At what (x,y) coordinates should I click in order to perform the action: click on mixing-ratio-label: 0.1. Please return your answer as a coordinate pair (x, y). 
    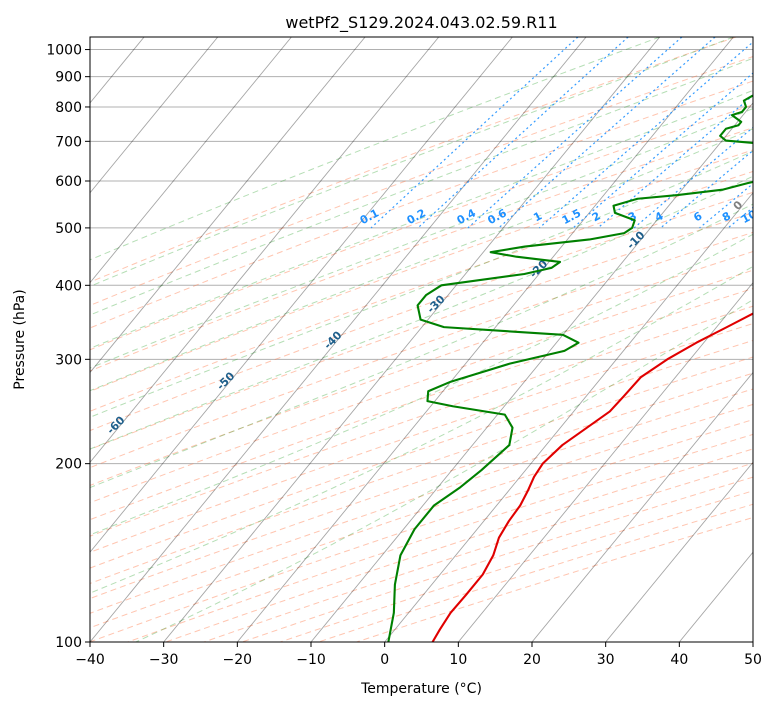
    Looking at the image, I should click on (369, 216).